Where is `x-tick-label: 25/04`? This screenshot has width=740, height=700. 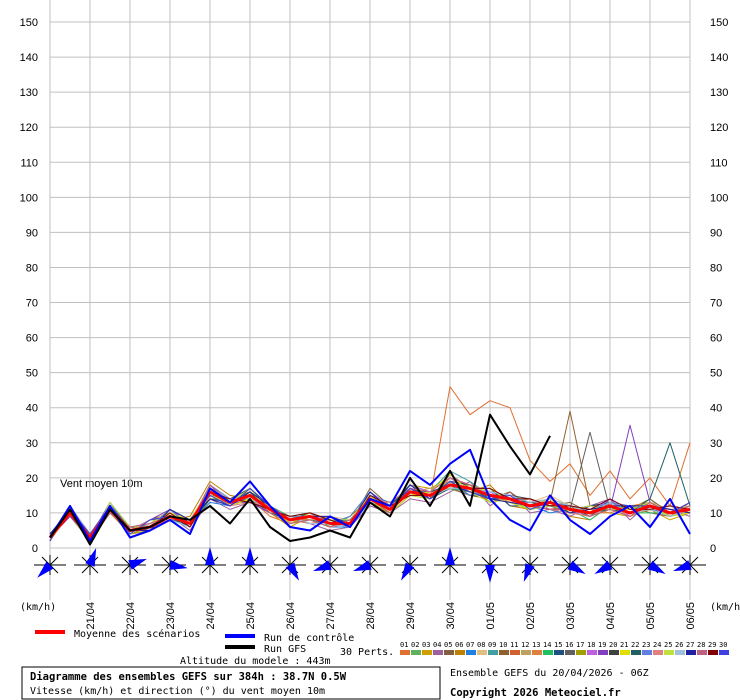 x-tick-label: 25/04 is located at coordinates (251, 616).